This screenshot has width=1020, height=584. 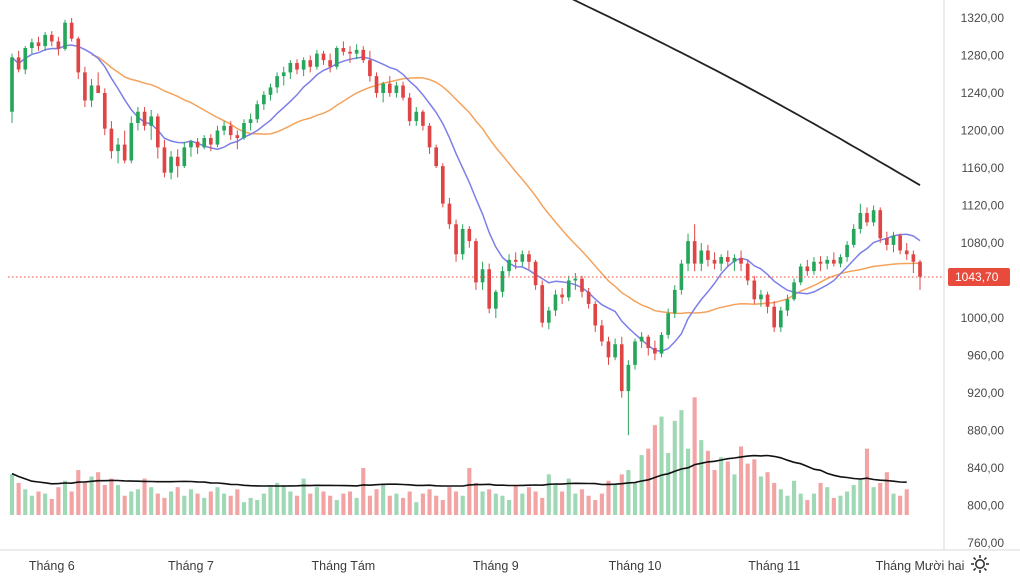 What do you see at coordinates (977, 277) in the screenshot?
I see `last-price-label: 1043,70` at bounding box center [977, 277].